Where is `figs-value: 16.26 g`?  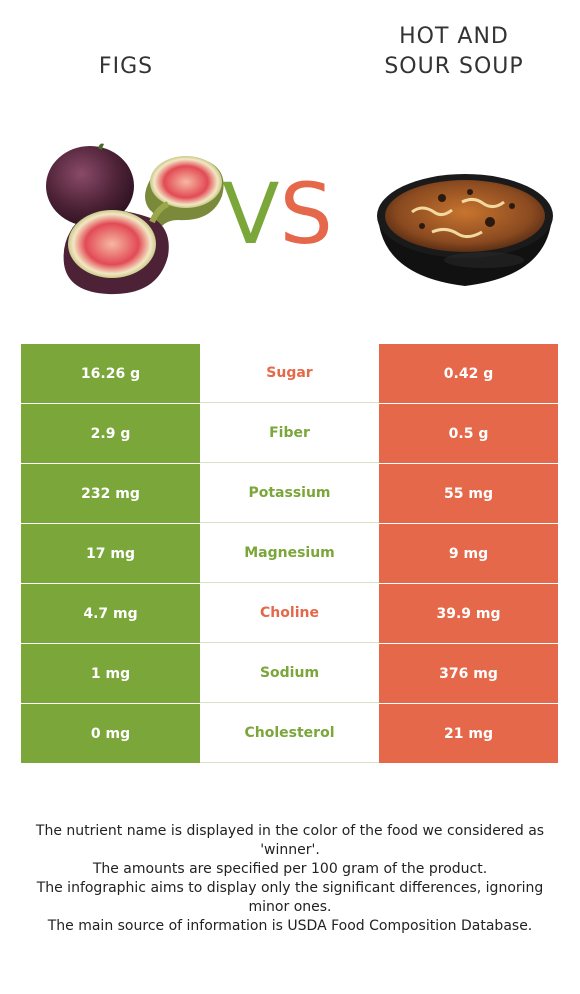 figs-value: 16.26 g is located at coordinates (110, 373).